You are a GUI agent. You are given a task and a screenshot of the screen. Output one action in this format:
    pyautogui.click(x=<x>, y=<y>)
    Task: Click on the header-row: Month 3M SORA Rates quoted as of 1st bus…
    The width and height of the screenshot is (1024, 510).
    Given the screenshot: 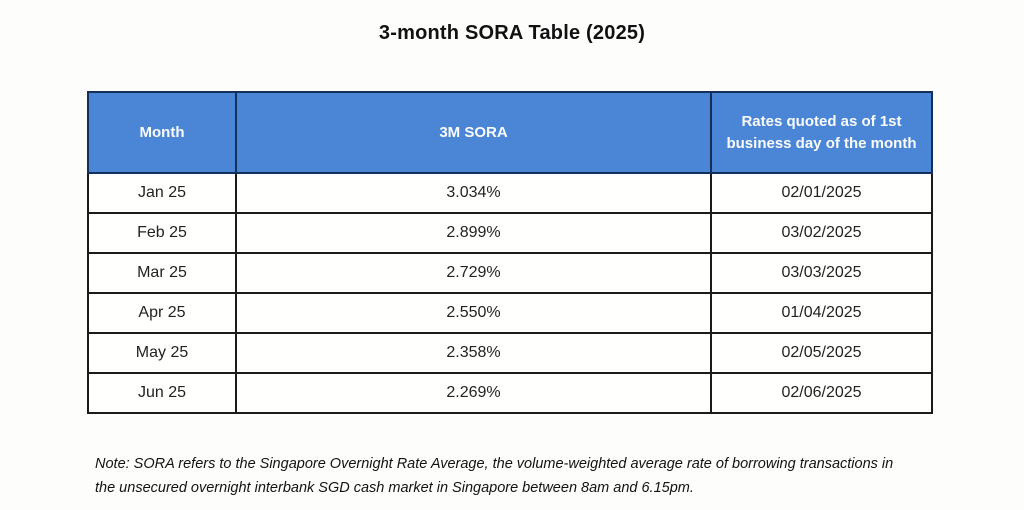 What is the action you would take?
    pyautogui.click(x=510, y=132)
    